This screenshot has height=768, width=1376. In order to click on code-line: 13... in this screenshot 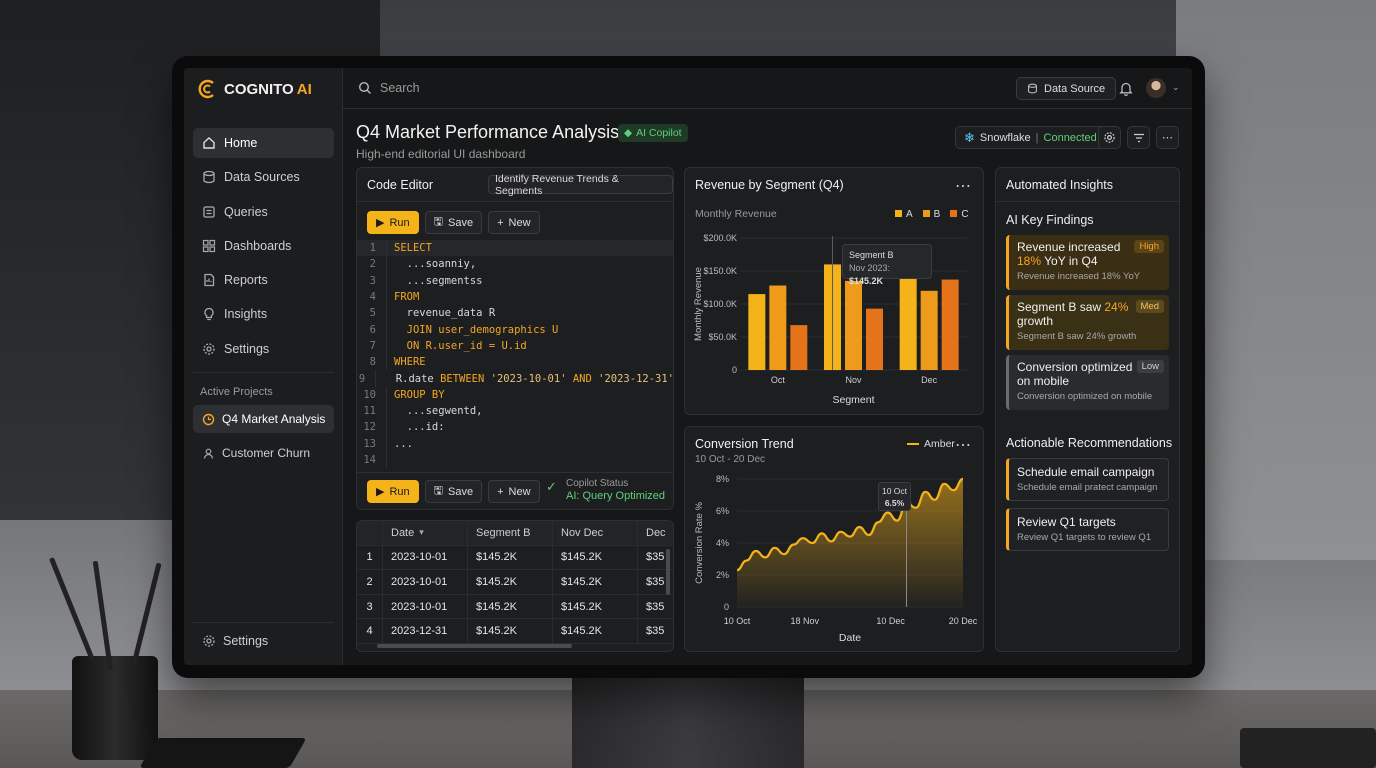, I will do `click(515, 443)`.